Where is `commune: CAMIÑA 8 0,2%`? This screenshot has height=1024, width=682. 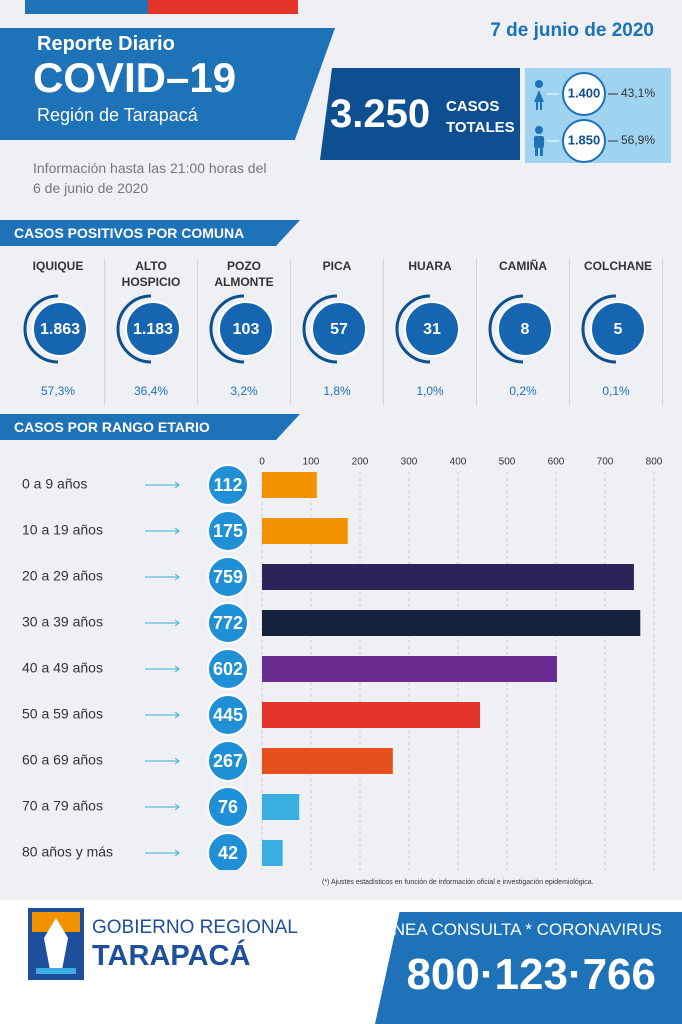 commune: CAMIÑA 8 0,2% is located at coordinates (523, 332).